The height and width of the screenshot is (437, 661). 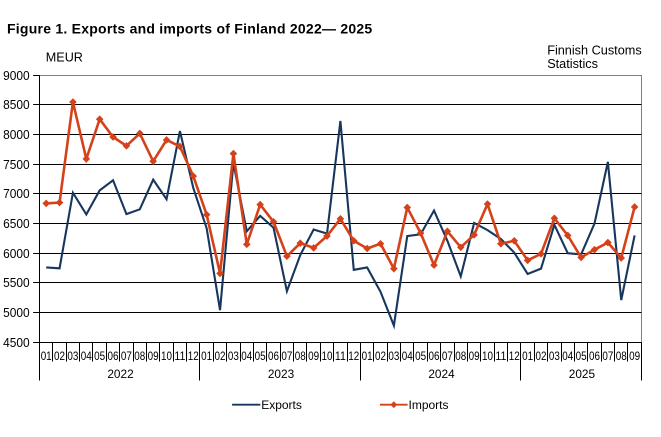 What do you see at coordinates (582, 374) in the screenshot?
I see `svg-text: 2025` at bounding box center [582, 374].